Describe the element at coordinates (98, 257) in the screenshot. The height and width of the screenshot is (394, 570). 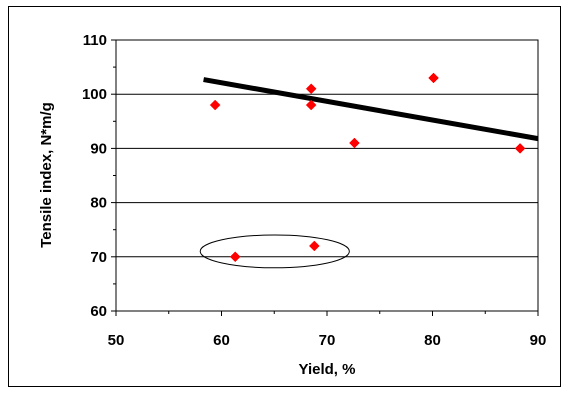
I see `y-tick-label: 70` at that location.